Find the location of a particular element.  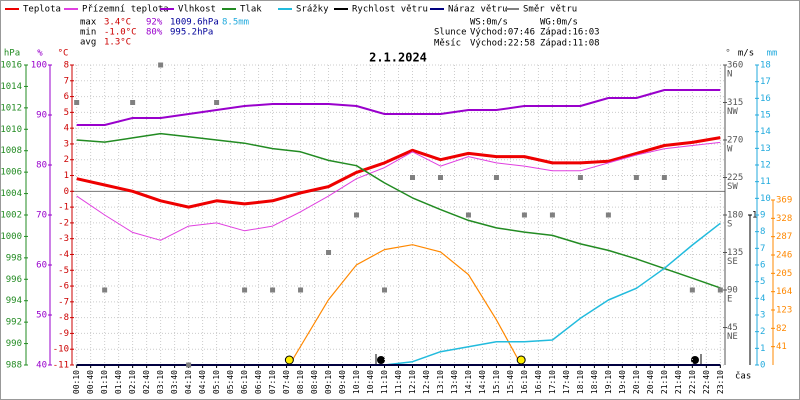

y-tick-label: -5 is located at coordinates (63, 271).